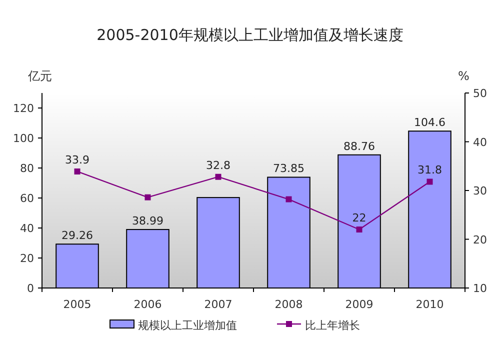  What do you see at coordinates (464, 76) in the screenshot?
I see `y2-axis-title: %` at bounding box center [464, 76].